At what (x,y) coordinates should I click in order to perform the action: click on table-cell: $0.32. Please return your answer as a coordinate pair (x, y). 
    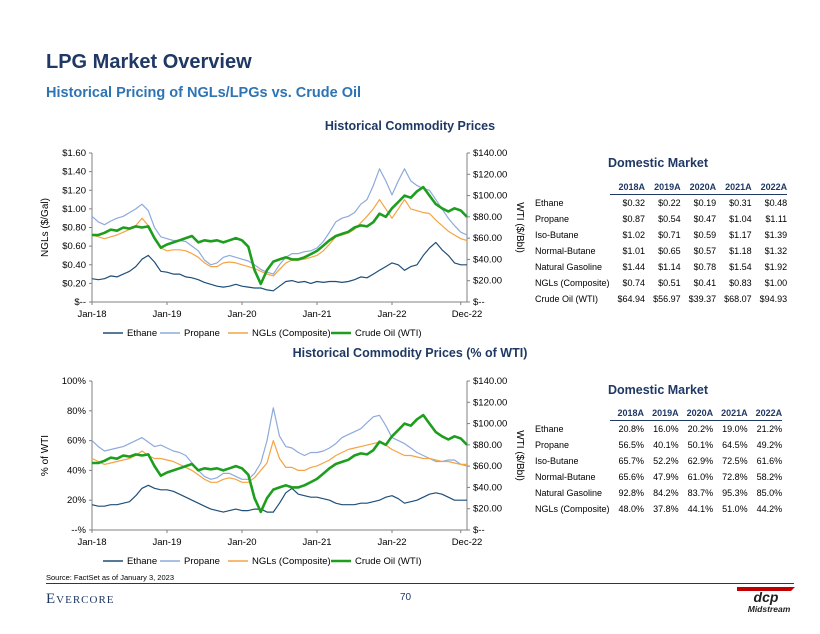
    Looking at the image, I should click on (634, 203).